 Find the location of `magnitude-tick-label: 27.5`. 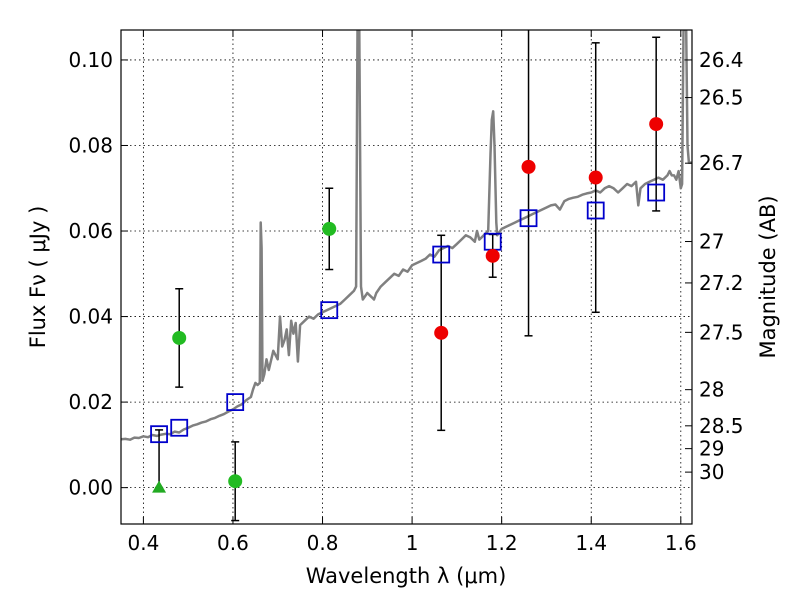

magnitude-tick-label: 27.5 is located at coordinates (721, 332).